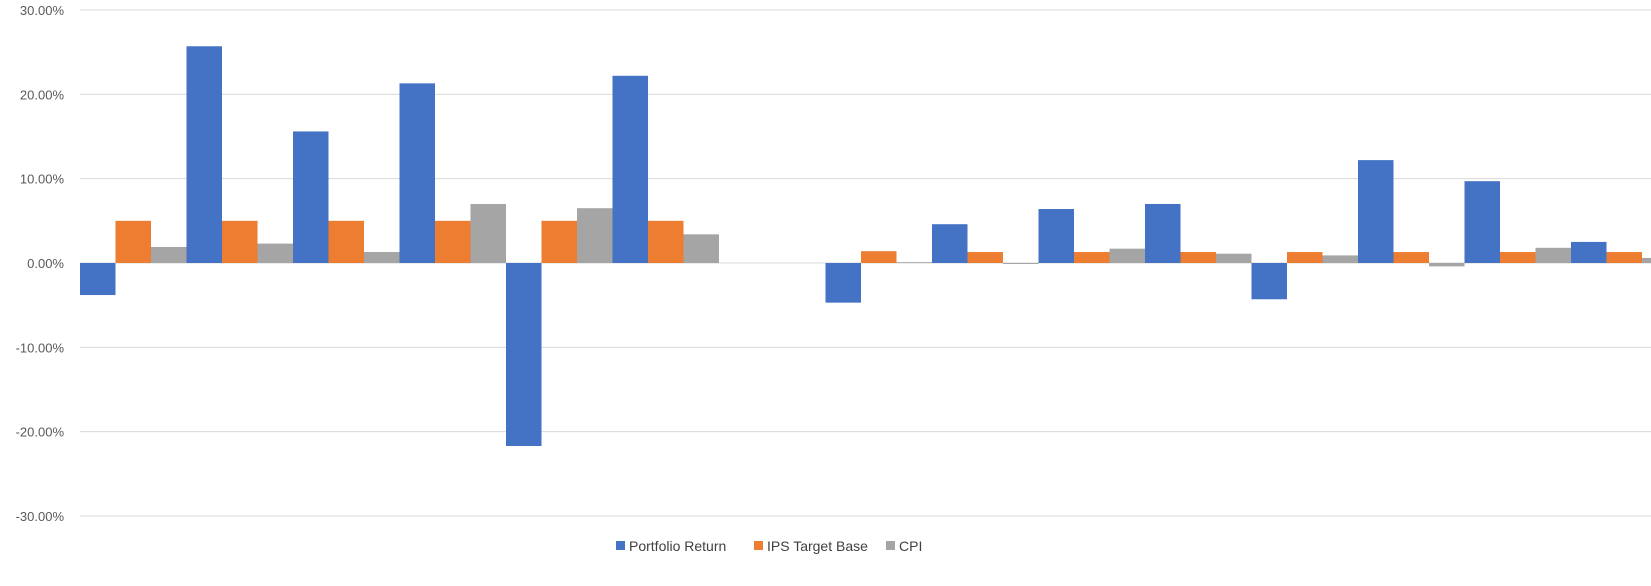  What do you see at coordinates (42, 179) in the screenshot?
I see `y-tick-label: 10.00%` at bounding box center [42, 179].